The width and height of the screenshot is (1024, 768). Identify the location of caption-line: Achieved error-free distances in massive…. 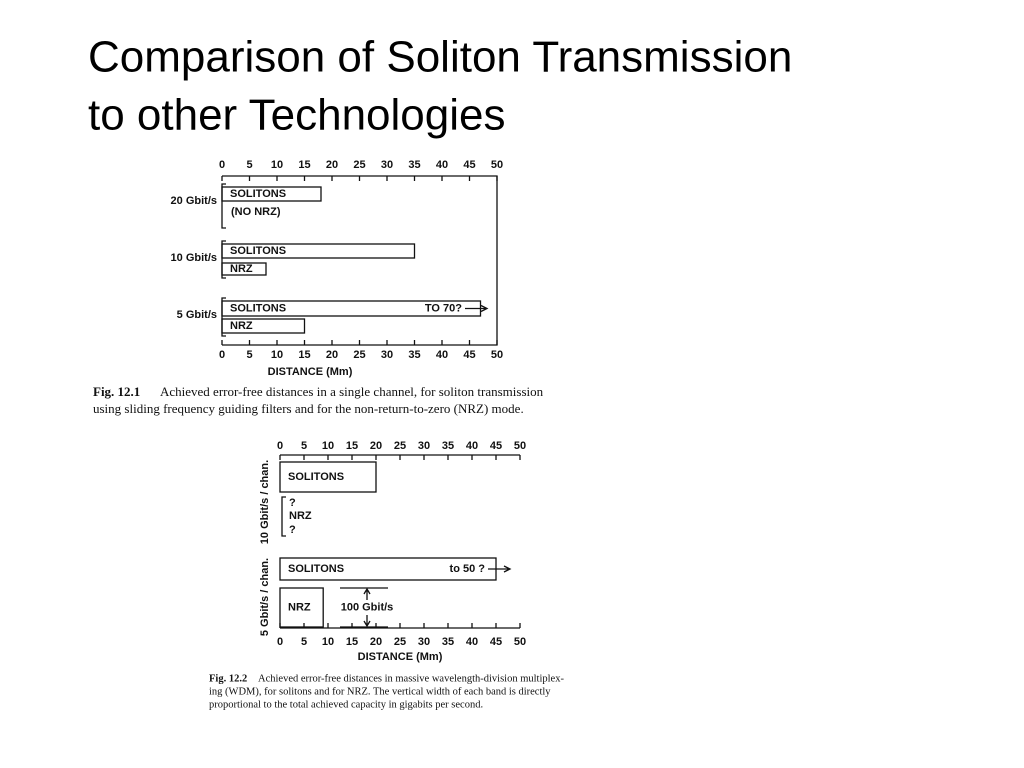
(411, 678).